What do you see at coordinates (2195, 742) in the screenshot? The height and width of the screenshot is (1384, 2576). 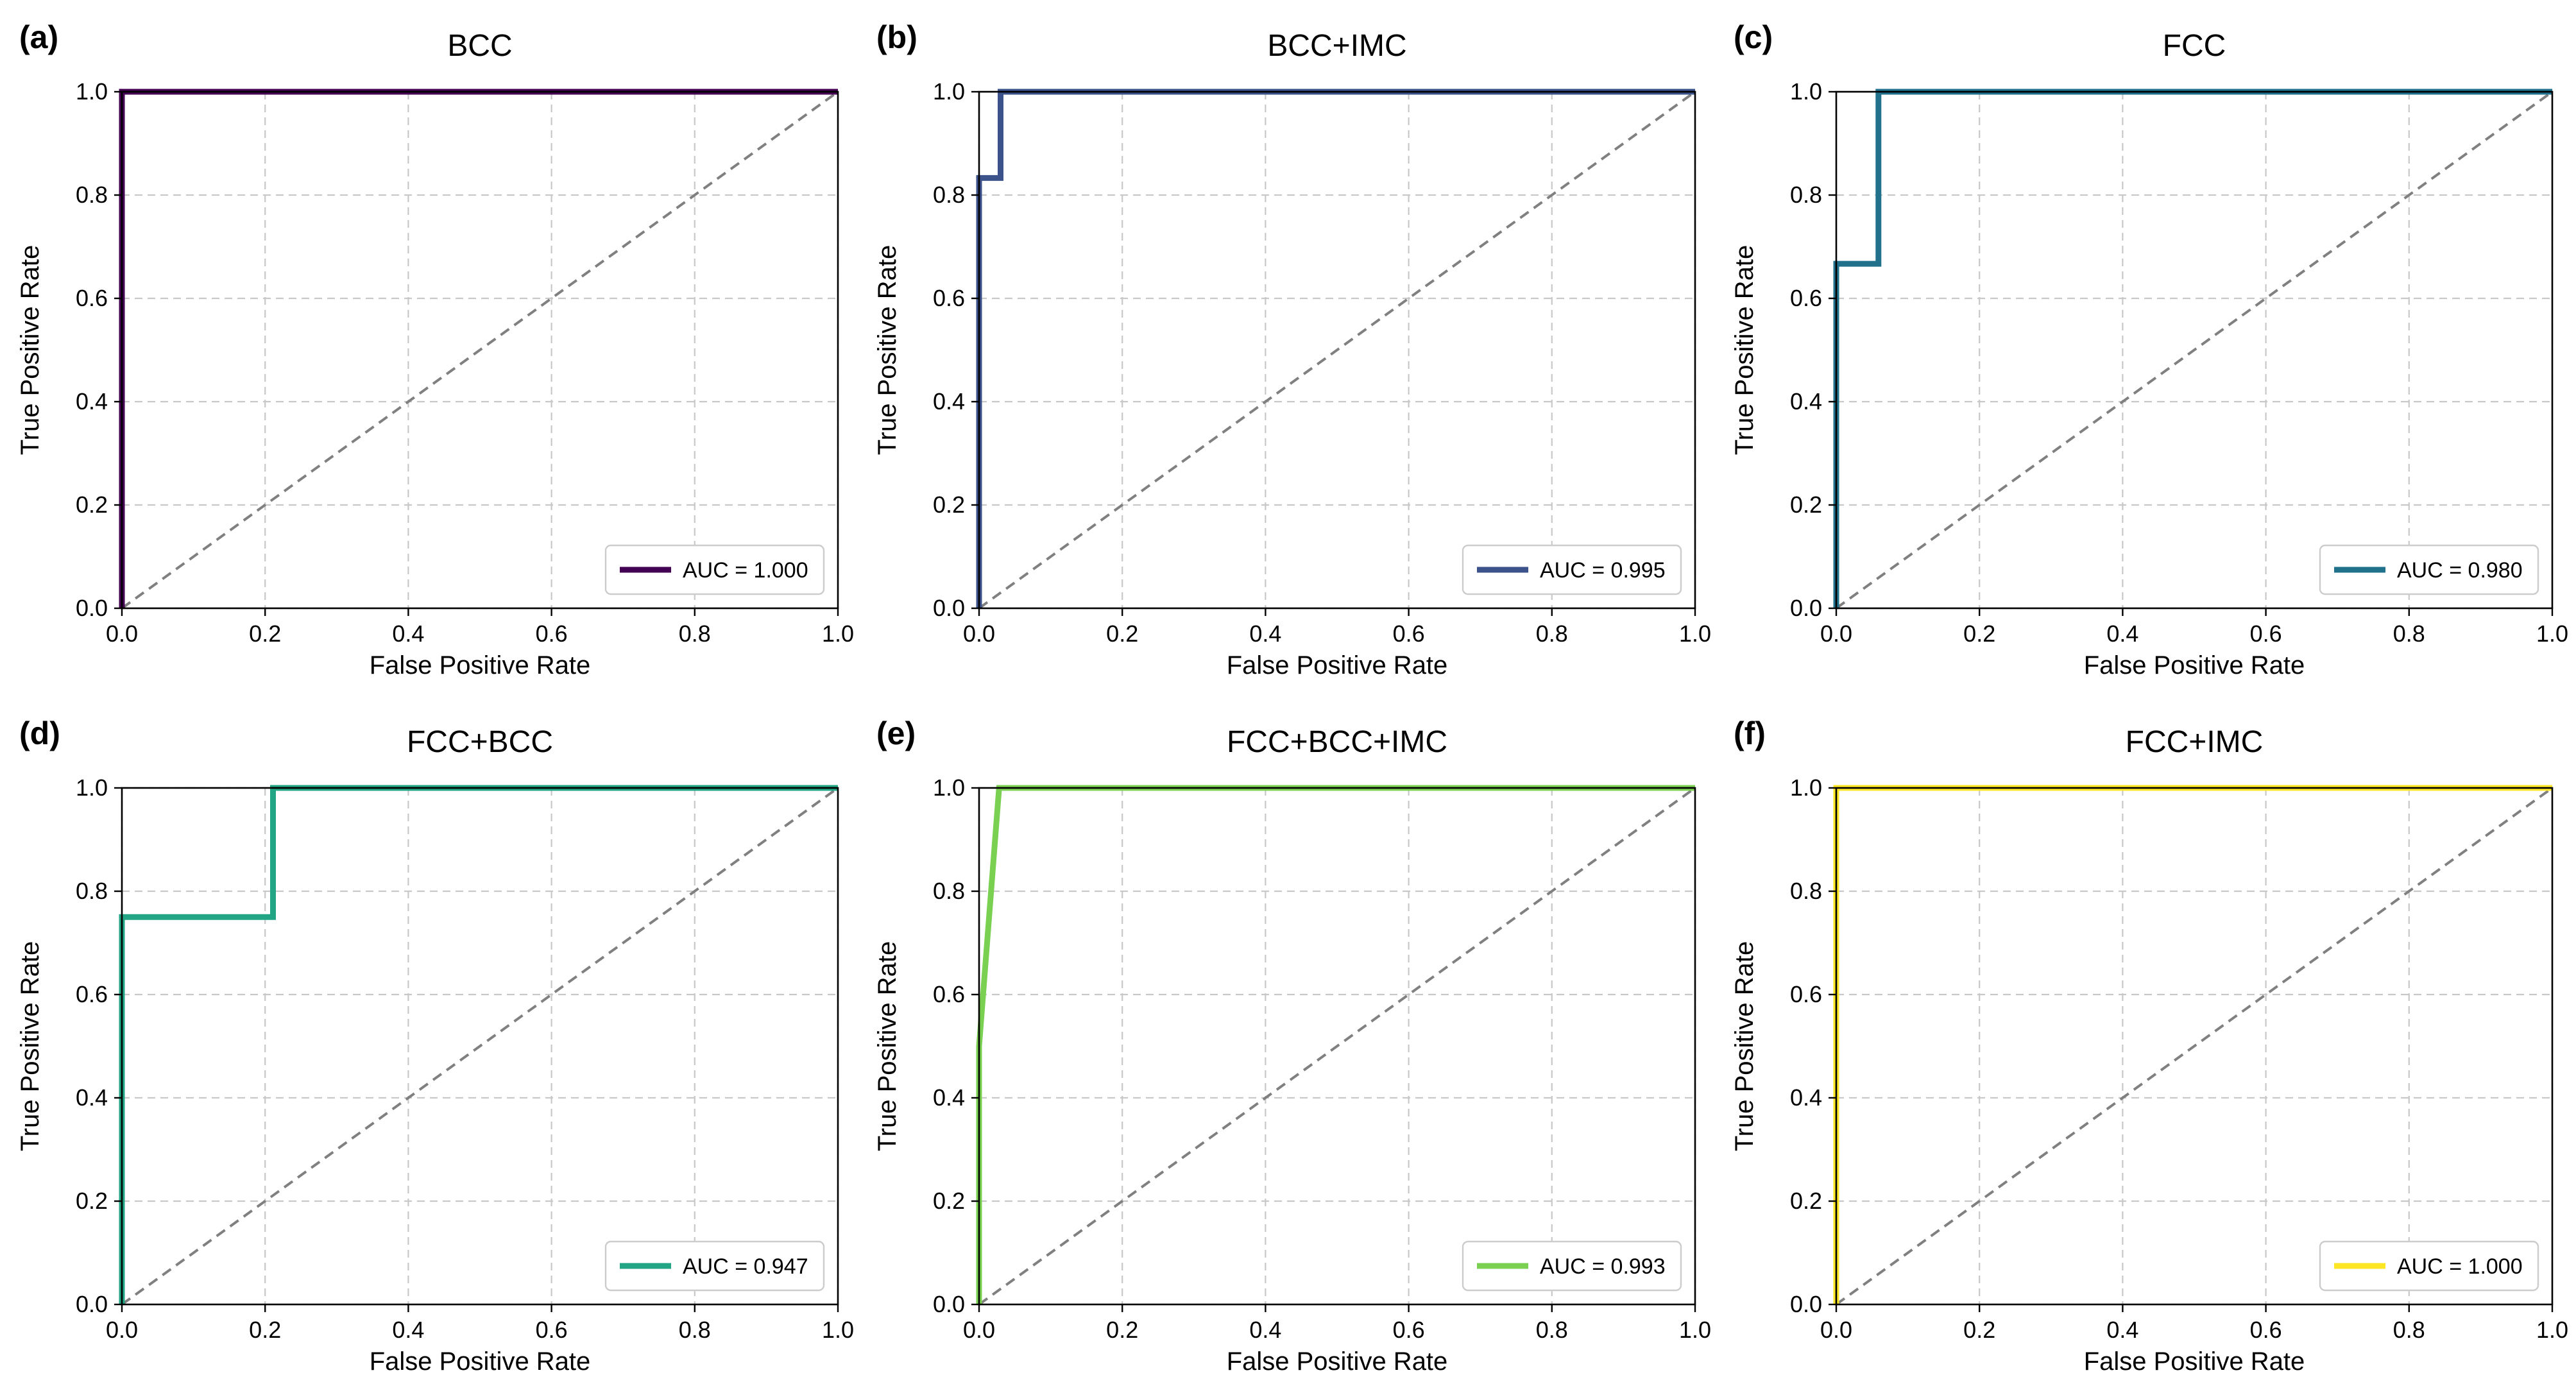 I see `panel-title: FCC+IMC` at bounding box center [2195, 742].